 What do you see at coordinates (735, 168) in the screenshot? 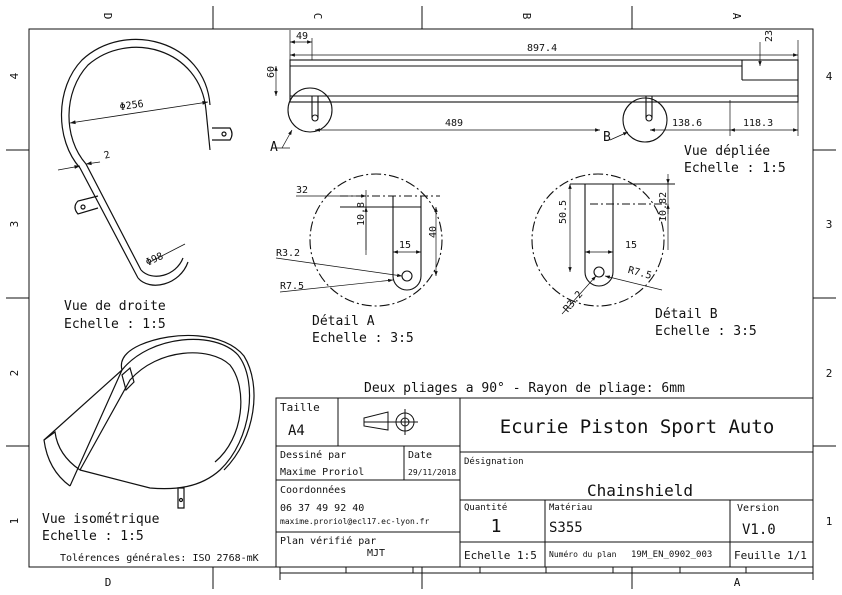
I see `unfolded-view-scale: Echelle : 1:5` at bounding box center [735, 168].